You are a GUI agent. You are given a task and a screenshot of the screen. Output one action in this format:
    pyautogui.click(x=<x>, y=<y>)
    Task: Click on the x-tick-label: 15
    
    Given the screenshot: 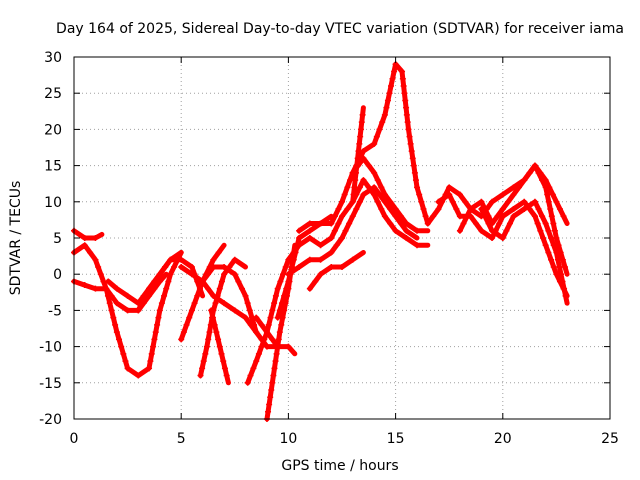 What is the action you would take?
    pyautogui.click(x=396, y=439)
    